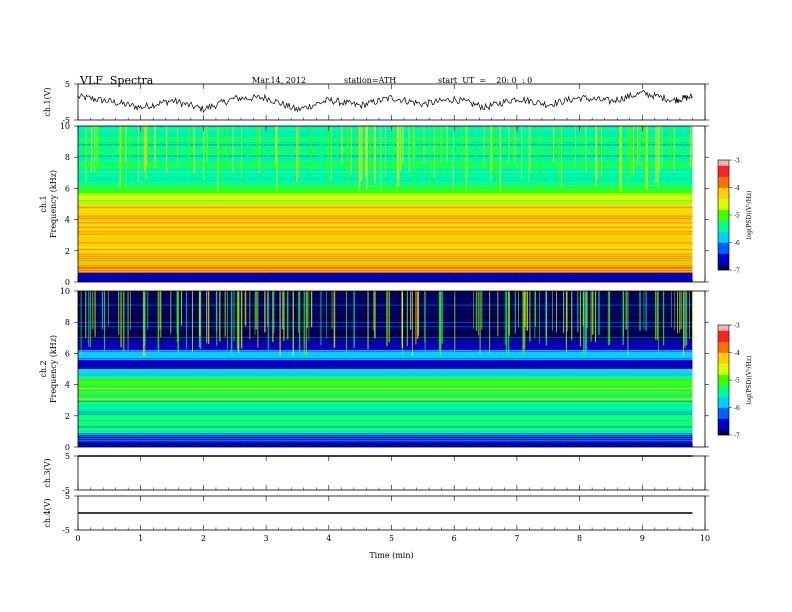  Describe the element at coordinates (65, 126) in the screenshot. I see `y-tick-label: 10` at that location.